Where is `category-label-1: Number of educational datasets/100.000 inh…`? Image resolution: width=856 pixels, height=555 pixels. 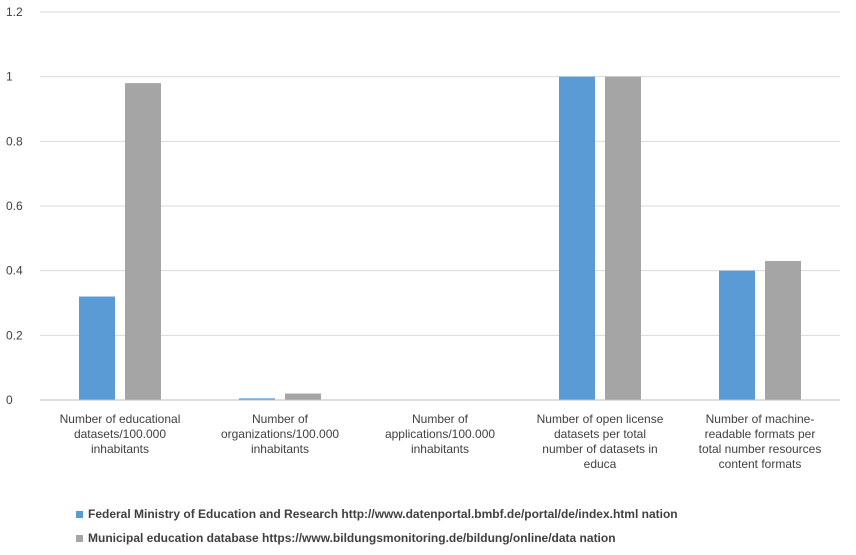
category-label-1: Number of educational datasets/100.000 inh… is located at coordinates (120, 434).